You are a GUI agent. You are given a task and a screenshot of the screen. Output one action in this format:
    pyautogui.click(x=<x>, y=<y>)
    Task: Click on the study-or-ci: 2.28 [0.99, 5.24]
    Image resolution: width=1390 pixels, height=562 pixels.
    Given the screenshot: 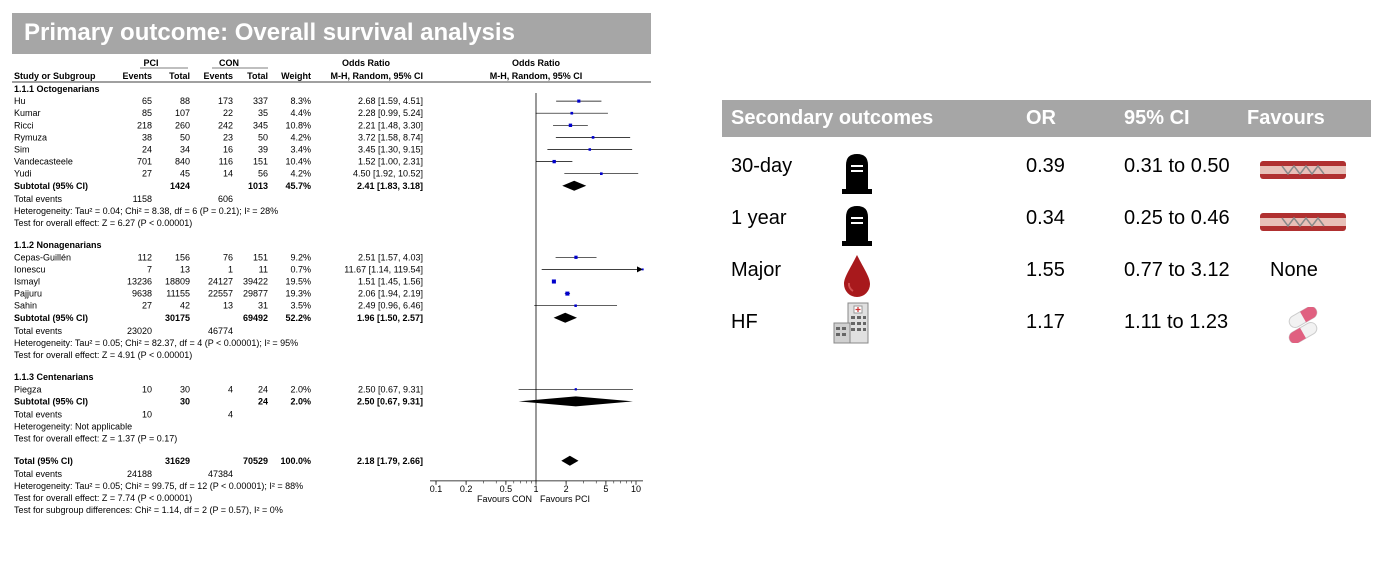 What is the action you would take?
    pyautogui.click(x=390, y=113)
    